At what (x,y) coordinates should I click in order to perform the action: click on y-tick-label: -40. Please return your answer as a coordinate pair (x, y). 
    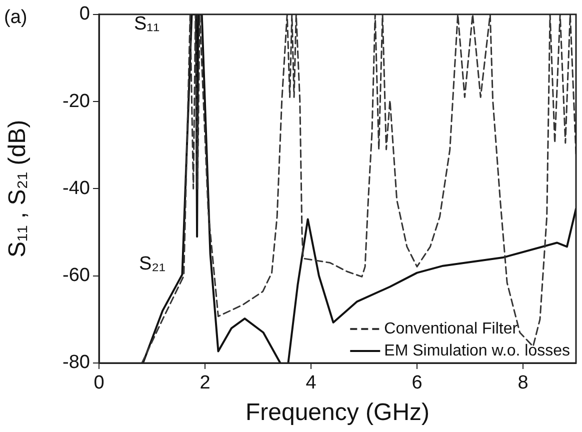
    Looking at the image, I should click on (76, 188).